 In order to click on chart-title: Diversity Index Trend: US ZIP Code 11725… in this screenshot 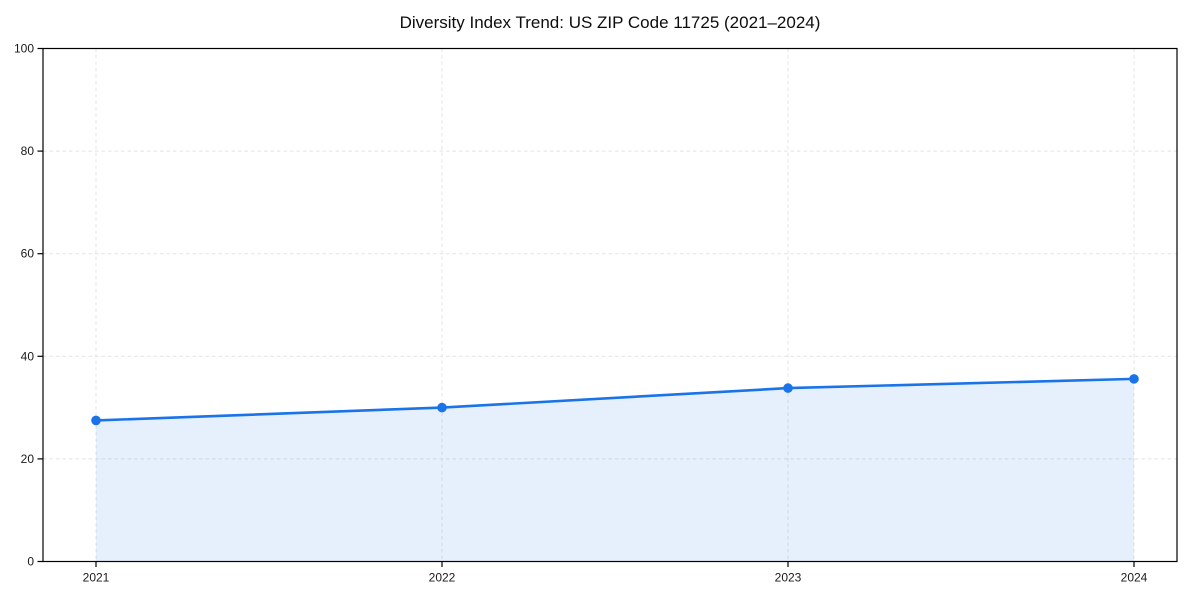, I will do `click(610, 22)`.